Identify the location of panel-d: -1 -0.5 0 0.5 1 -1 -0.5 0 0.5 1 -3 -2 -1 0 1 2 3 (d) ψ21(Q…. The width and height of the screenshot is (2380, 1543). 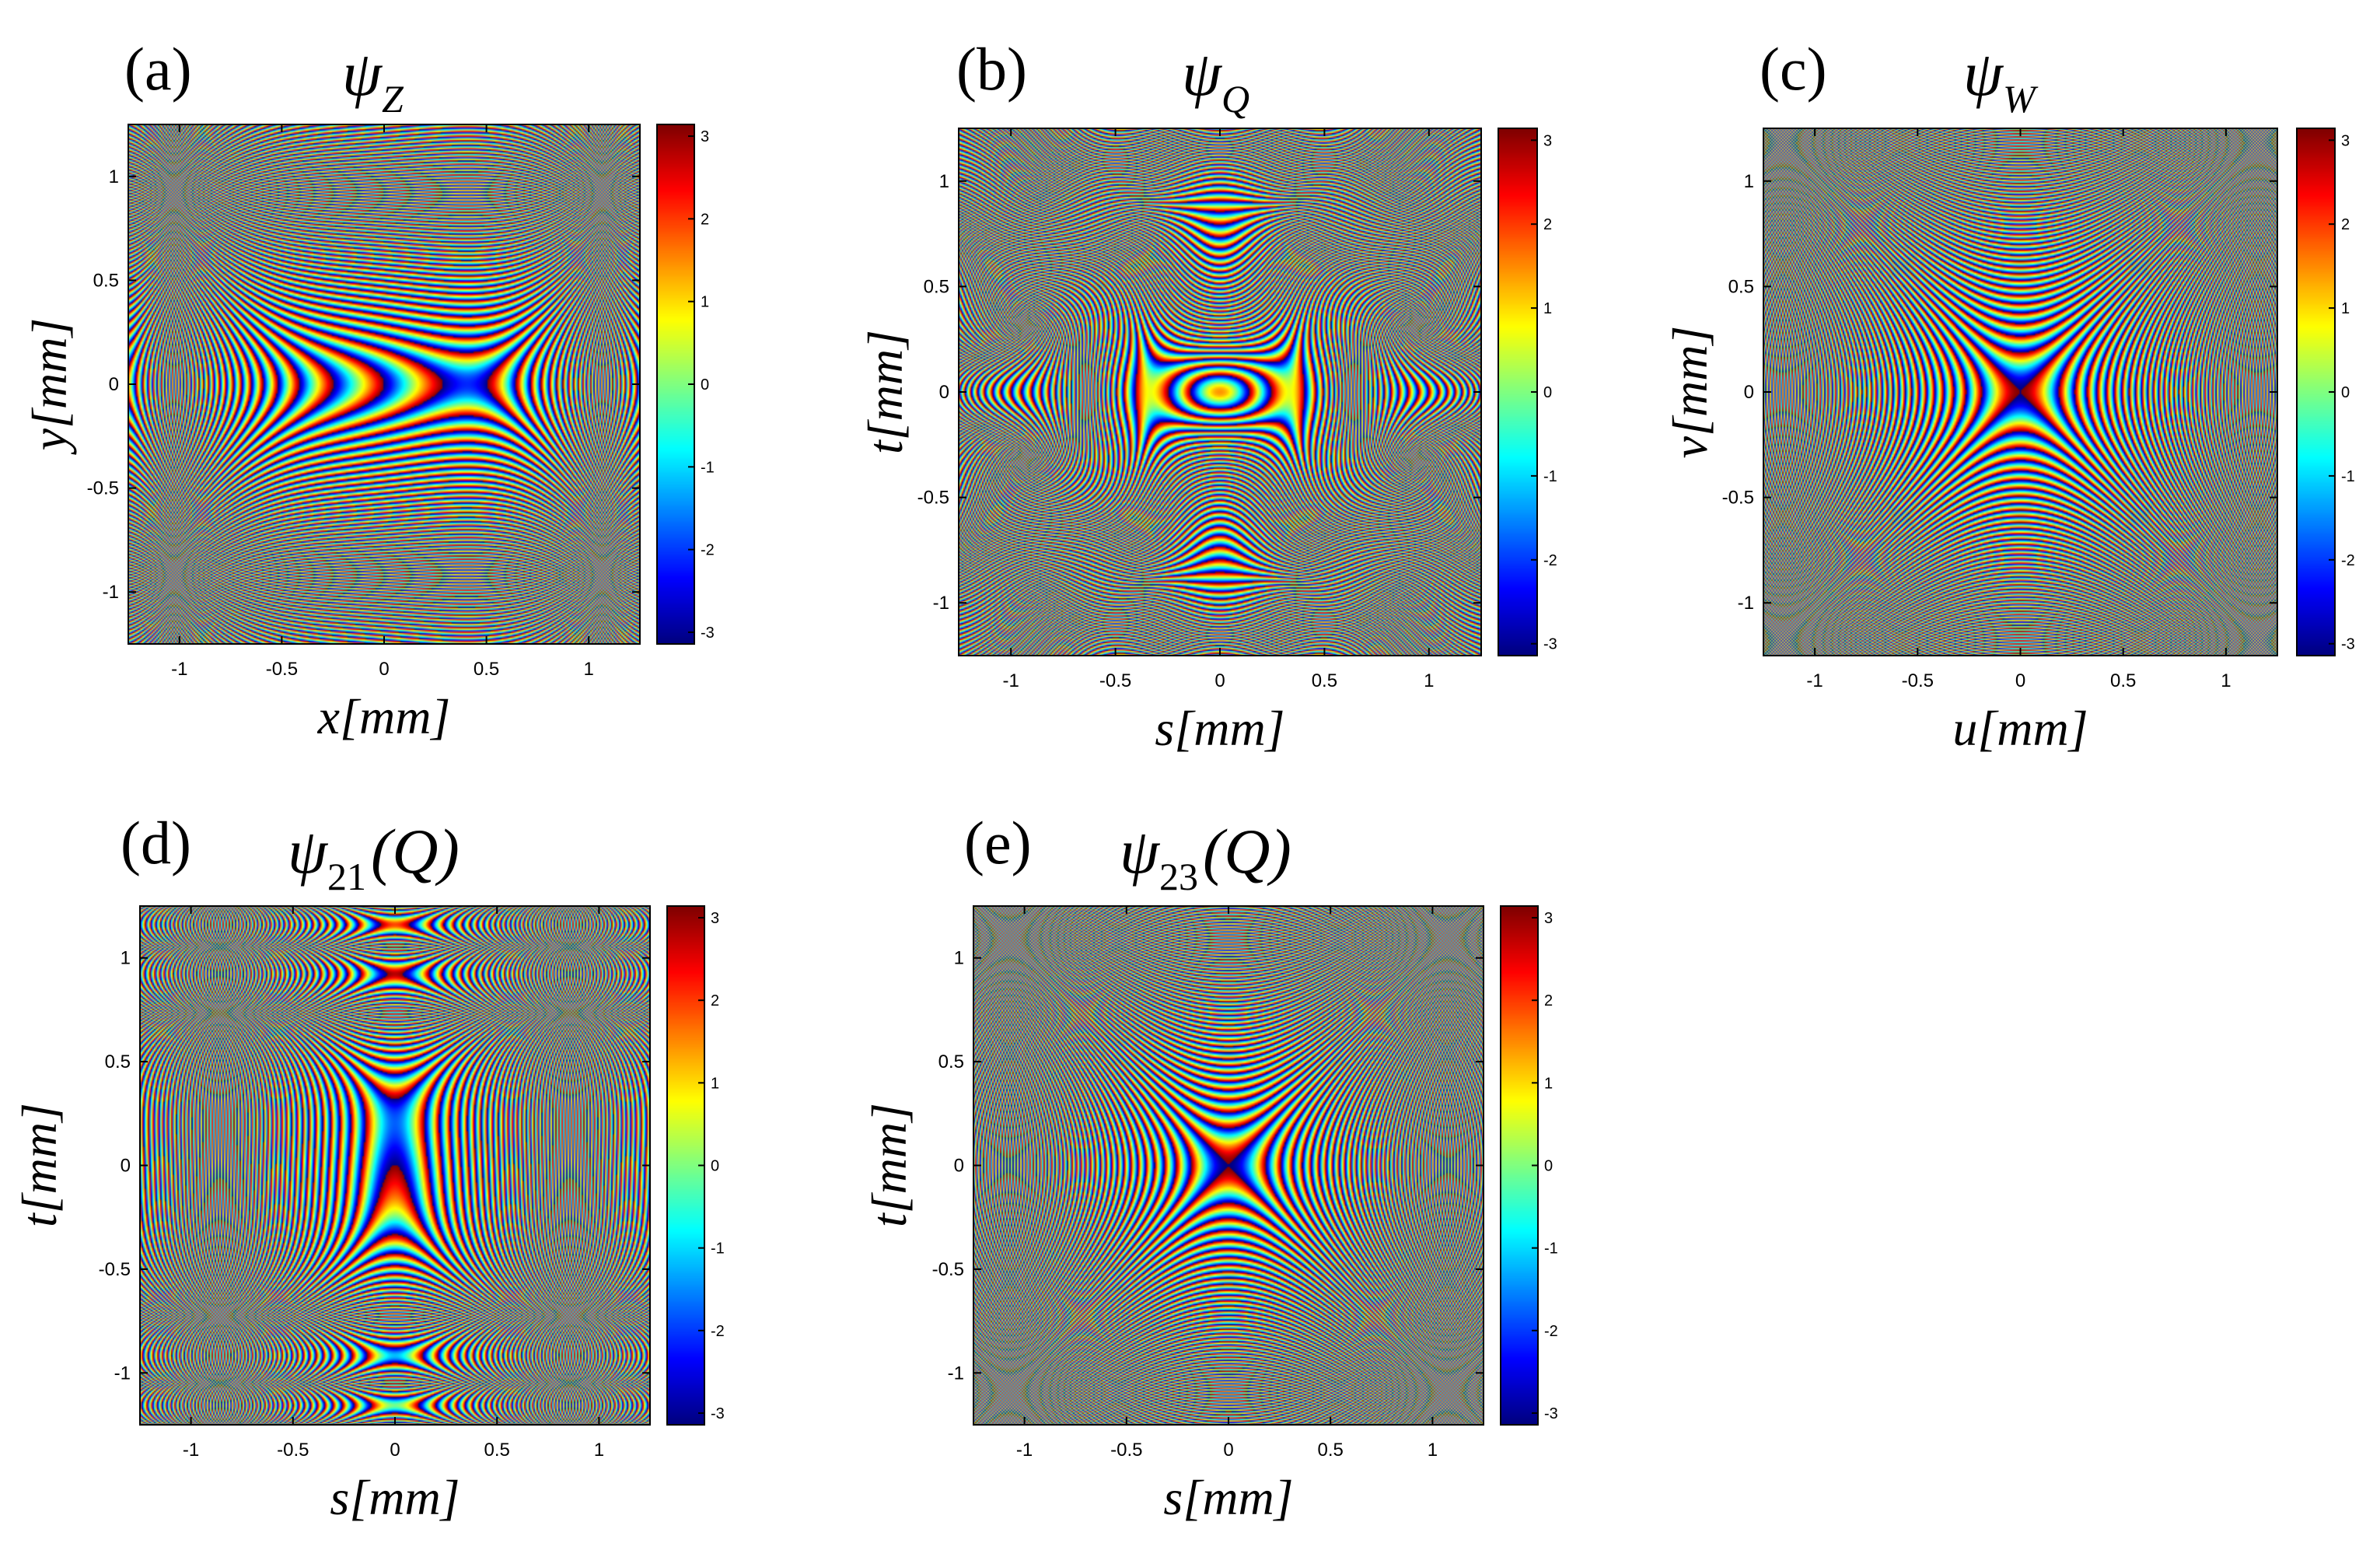
(369, 1167).